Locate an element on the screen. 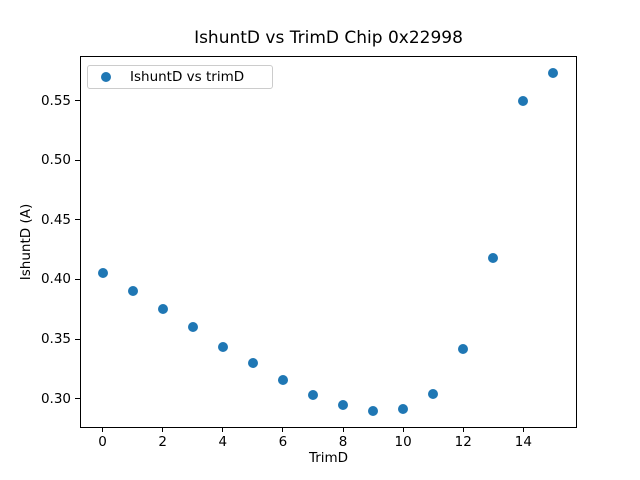 This screenshot has width=640, height=480. x-tick-label: 10 is located at coordinates (403, 442).